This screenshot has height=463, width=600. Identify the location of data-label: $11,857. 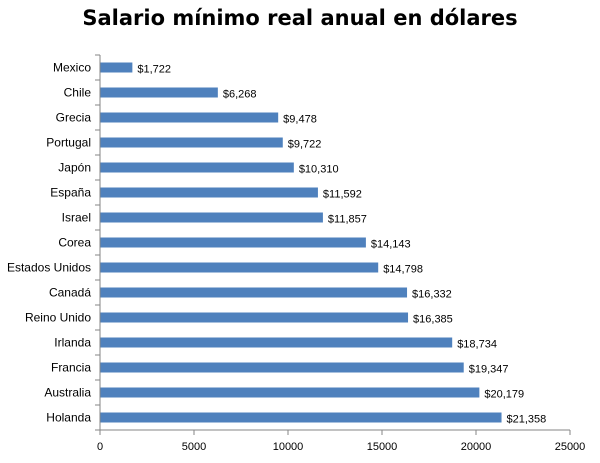
(347, 220).